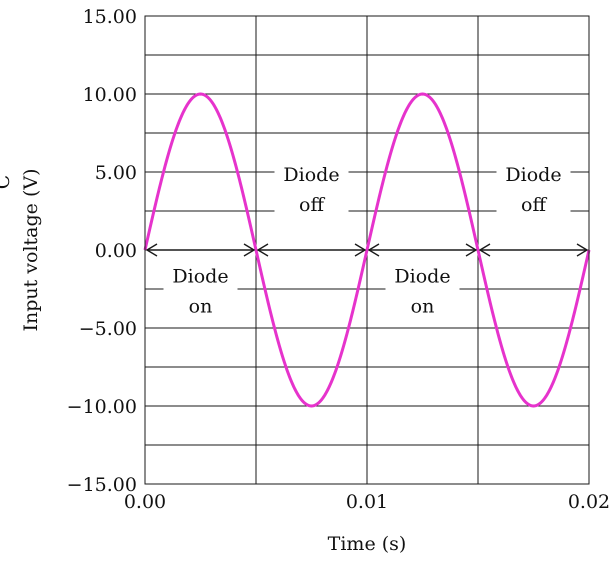  Describe the element at coordinates (145, 502) in the screenshot. I see `x-tick-label: 0.00` at that location.